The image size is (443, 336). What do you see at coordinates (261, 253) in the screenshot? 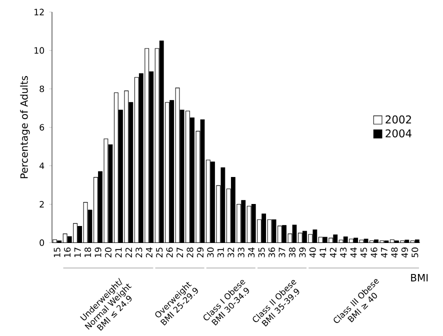
I see `x-tick-label: 35` at bounding box center [261, 253].